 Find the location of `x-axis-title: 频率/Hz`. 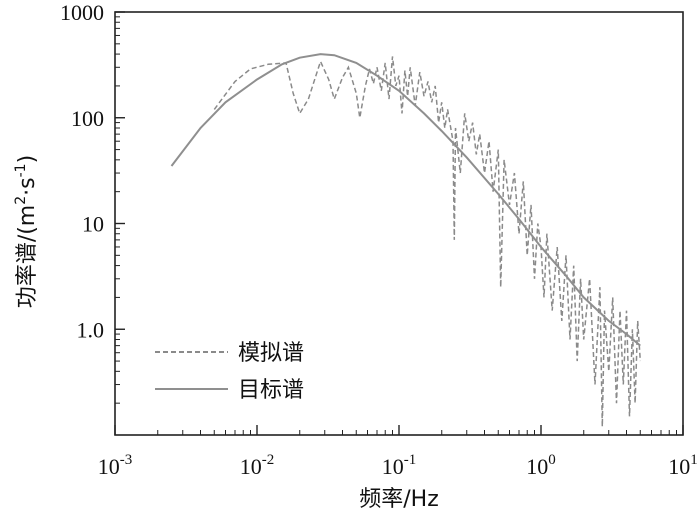

x-axis-title: 频率/Hz is located at coordinates (399, 499).